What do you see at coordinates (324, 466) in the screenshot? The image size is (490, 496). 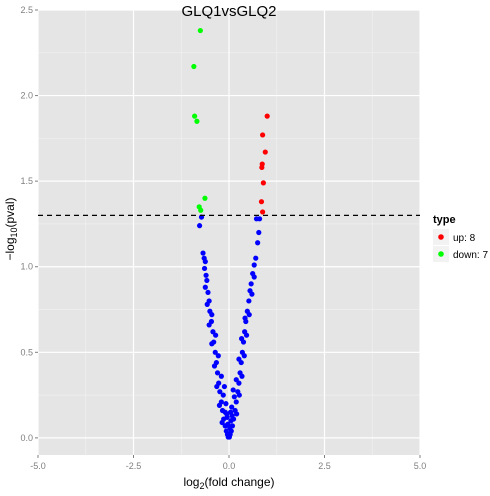 I see `x-tick-label: 2.5` at bounding box center [324, 466].